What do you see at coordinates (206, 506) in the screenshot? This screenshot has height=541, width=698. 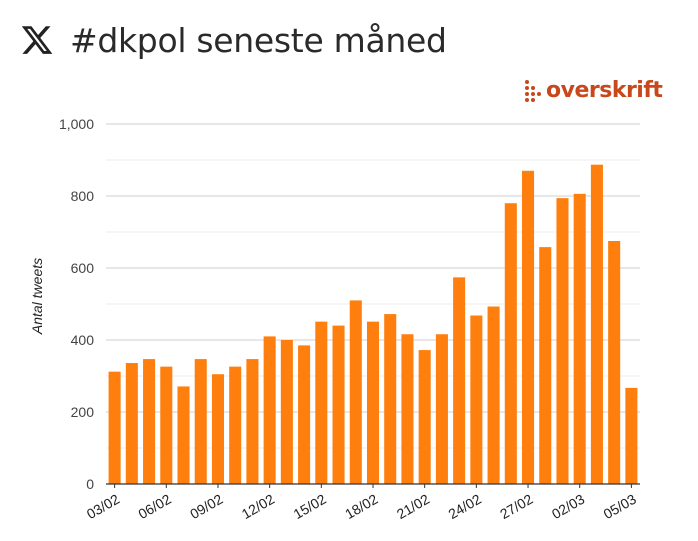 I see `x-tick-label: 09/02` at bounding box center [206, 506].